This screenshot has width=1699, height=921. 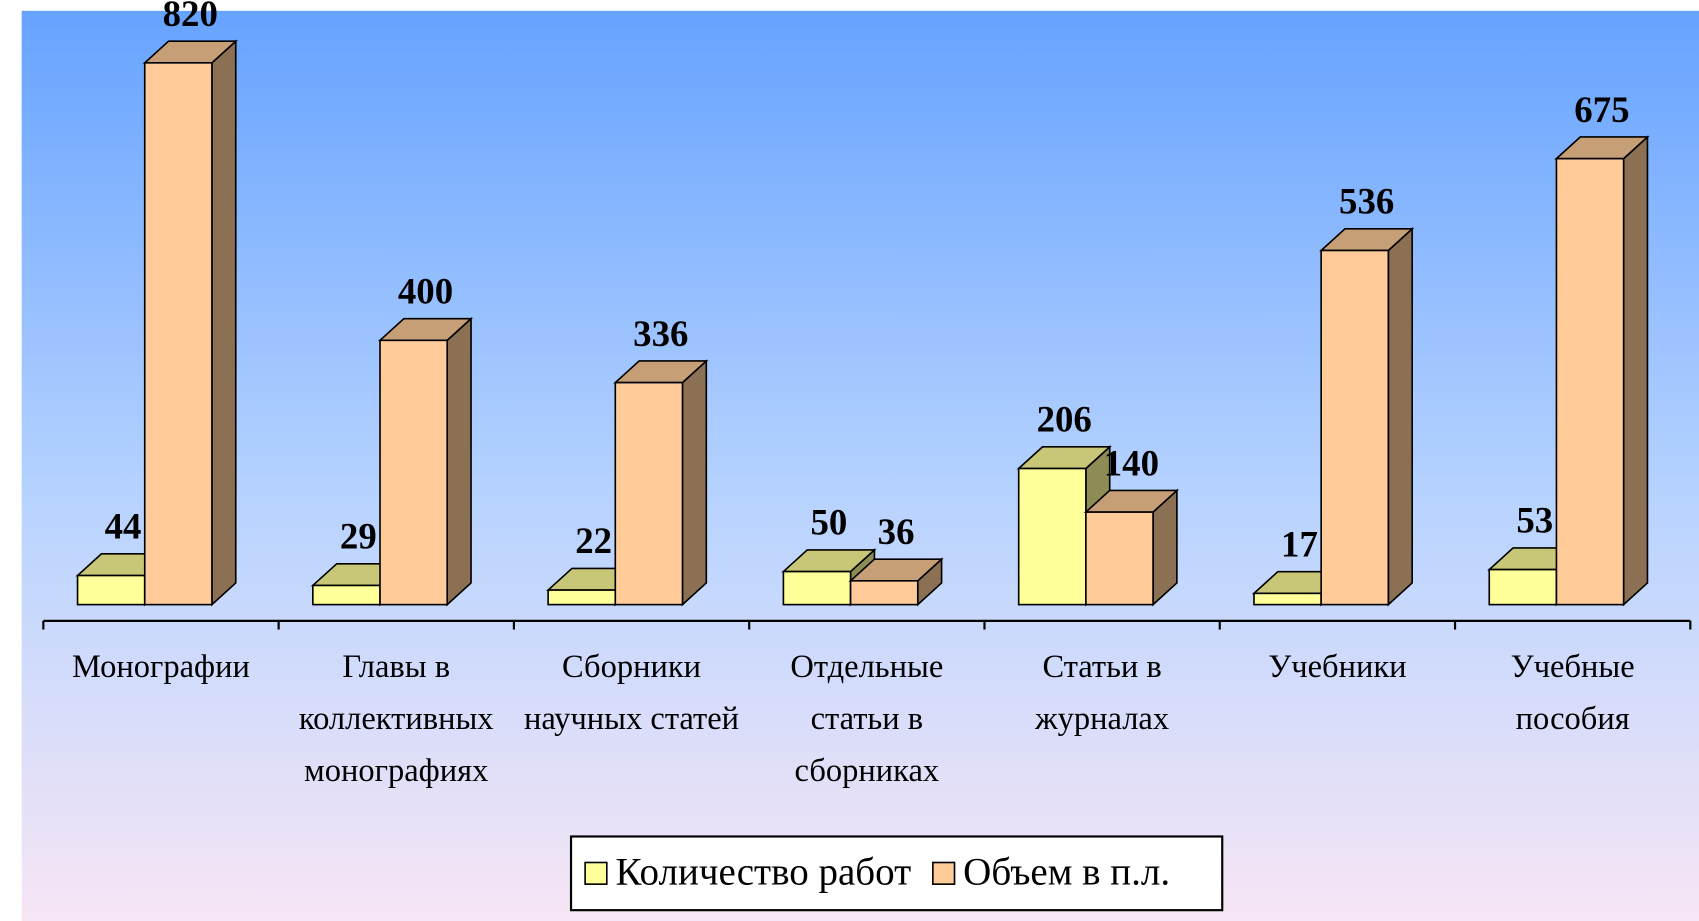 What do you see at coordinates (660, 333) in the screenshot?
I see `data-label: 336` at bounding box center [660, 333].